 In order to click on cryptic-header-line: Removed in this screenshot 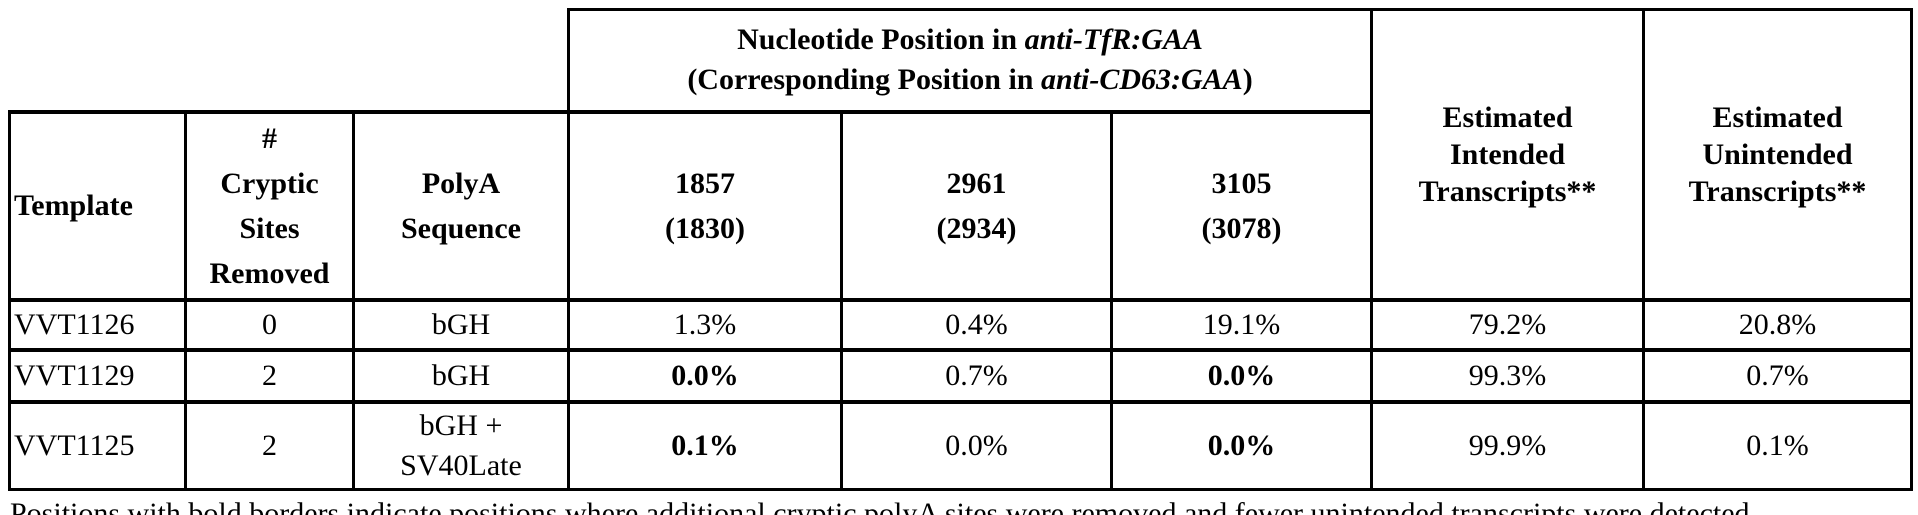, I will do `click(269, 273)`.